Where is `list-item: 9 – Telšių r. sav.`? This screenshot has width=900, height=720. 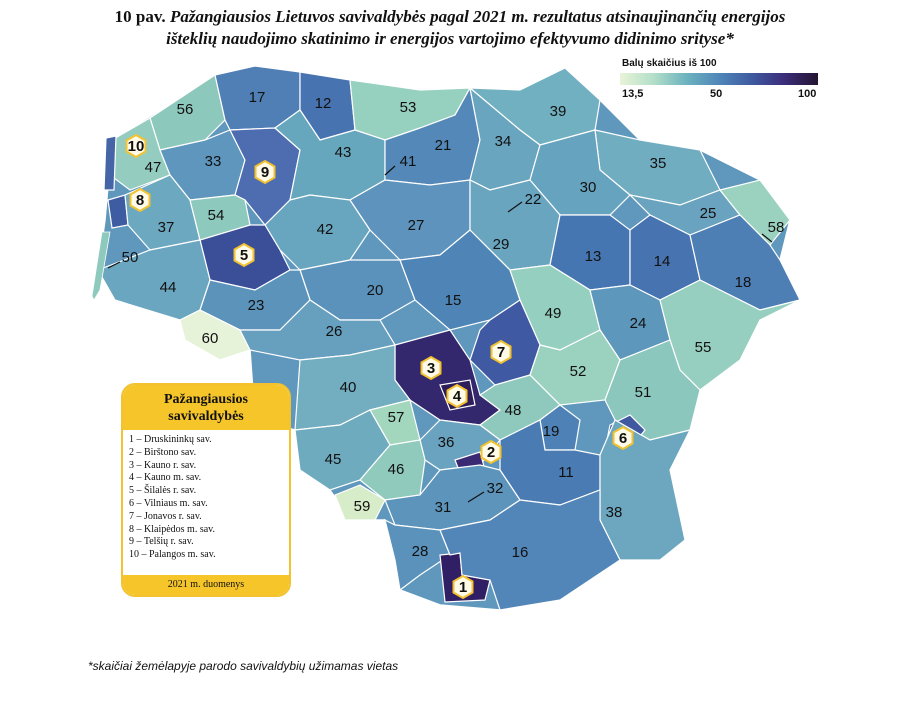 list-item: 9 – Telšių r. sav. is located at coordinates (161, 542).